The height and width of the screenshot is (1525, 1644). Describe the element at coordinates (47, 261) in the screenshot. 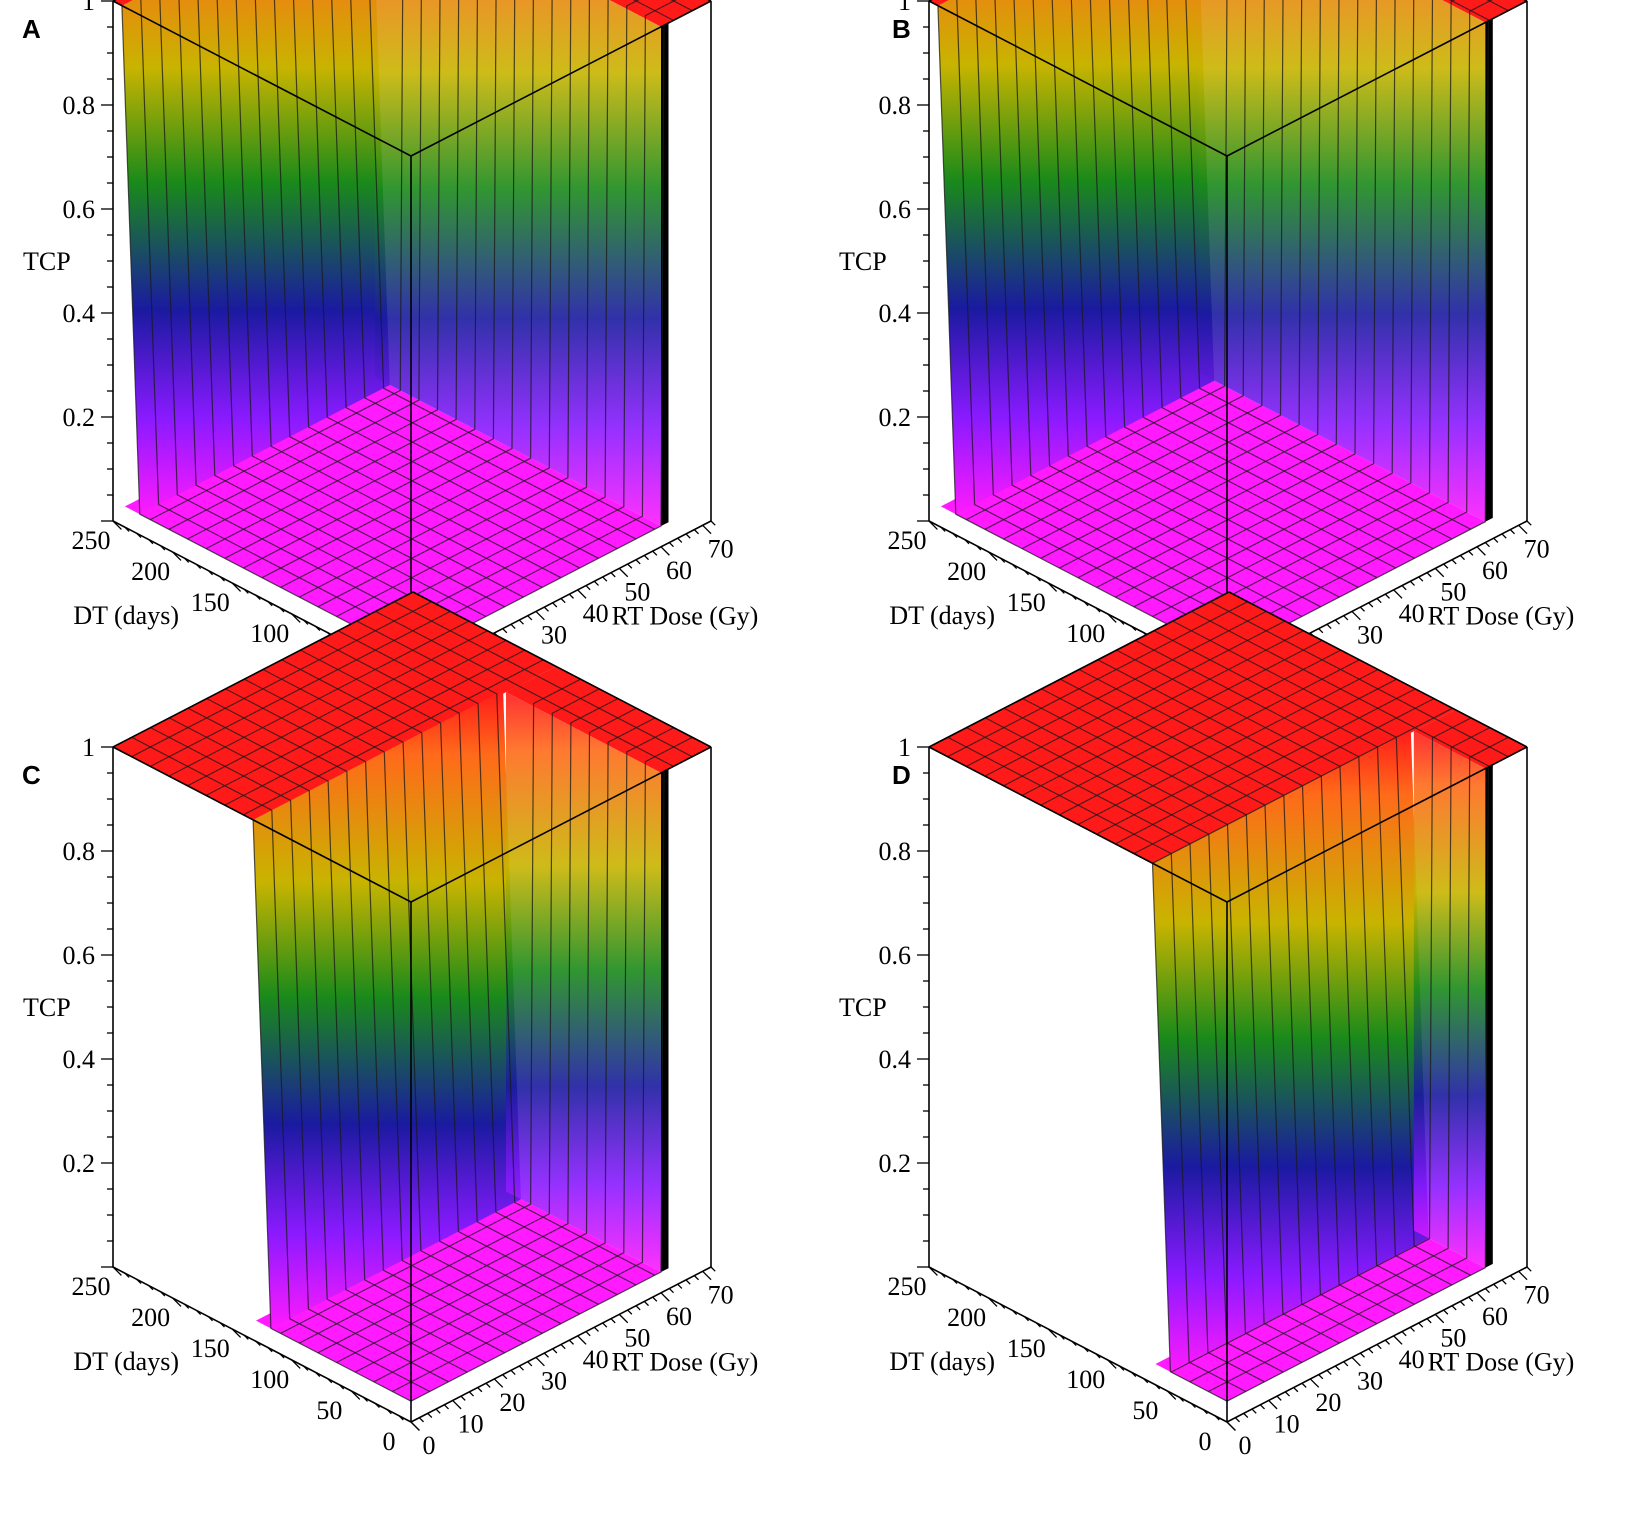

I see `tcp-axis-label: TCP` at that location.